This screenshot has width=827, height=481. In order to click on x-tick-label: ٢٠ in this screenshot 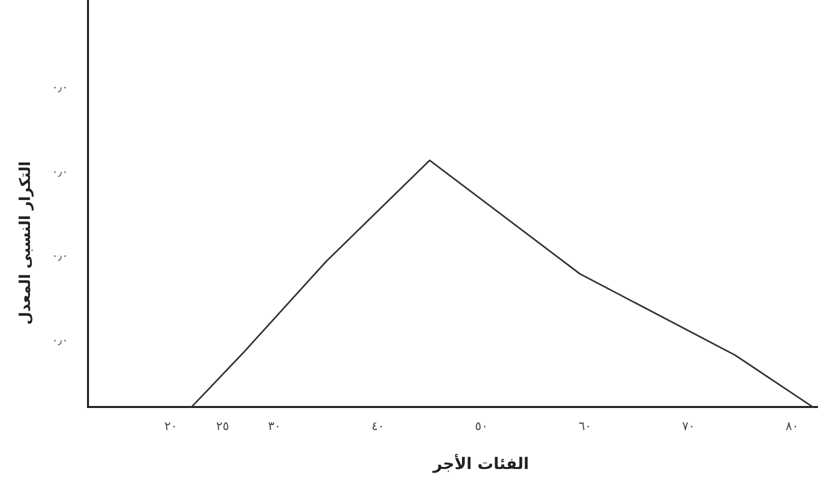, I will do `click(171, 426)`.